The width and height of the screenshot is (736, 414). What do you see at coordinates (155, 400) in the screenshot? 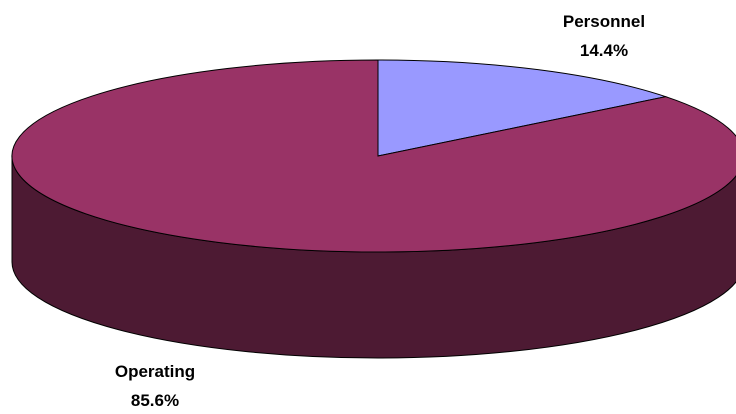
I see `slice-value-operating: 85.6%` at bounding box center [155, 400].